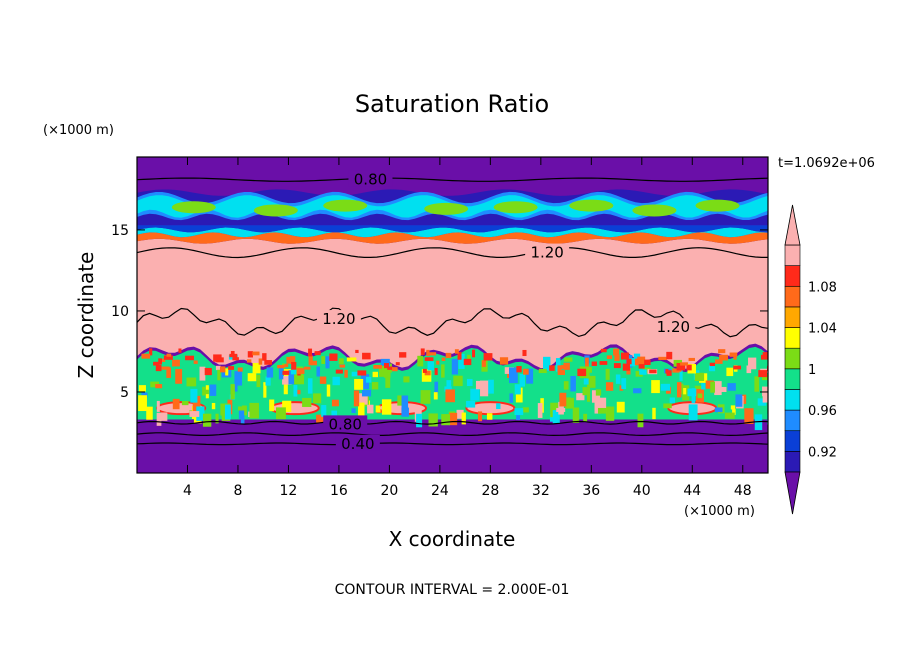 The height and width of the screenshot is (654, 904). Describe the element at coordinates (389, 491) in the screenshot. I see `x-tick-label: 20` at that location.